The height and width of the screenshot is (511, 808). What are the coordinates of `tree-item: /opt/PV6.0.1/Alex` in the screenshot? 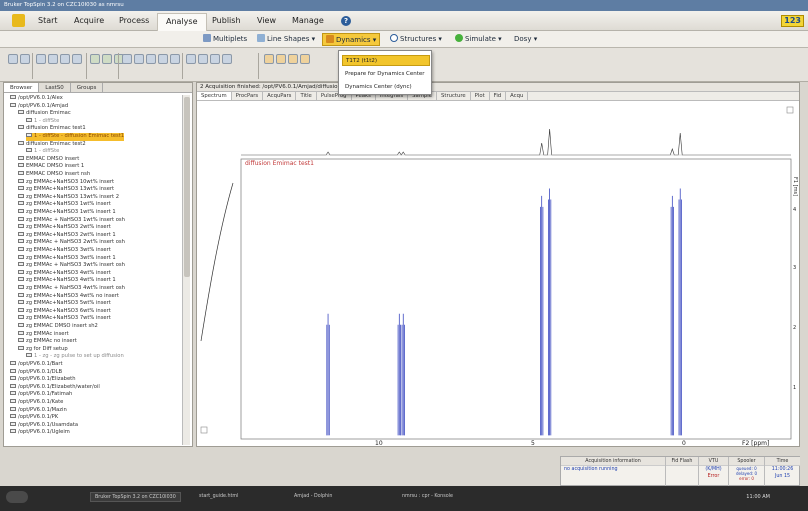 It's located at (36, 99).